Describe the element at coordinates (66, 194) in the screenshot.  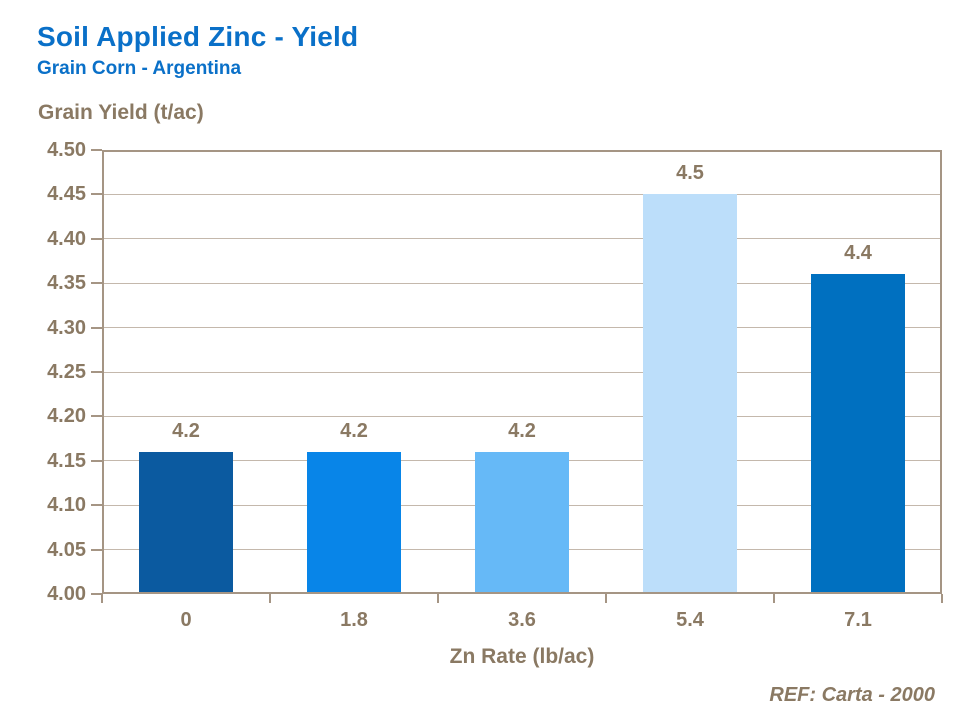
I see `y-tick-label: 4.45` at that location.